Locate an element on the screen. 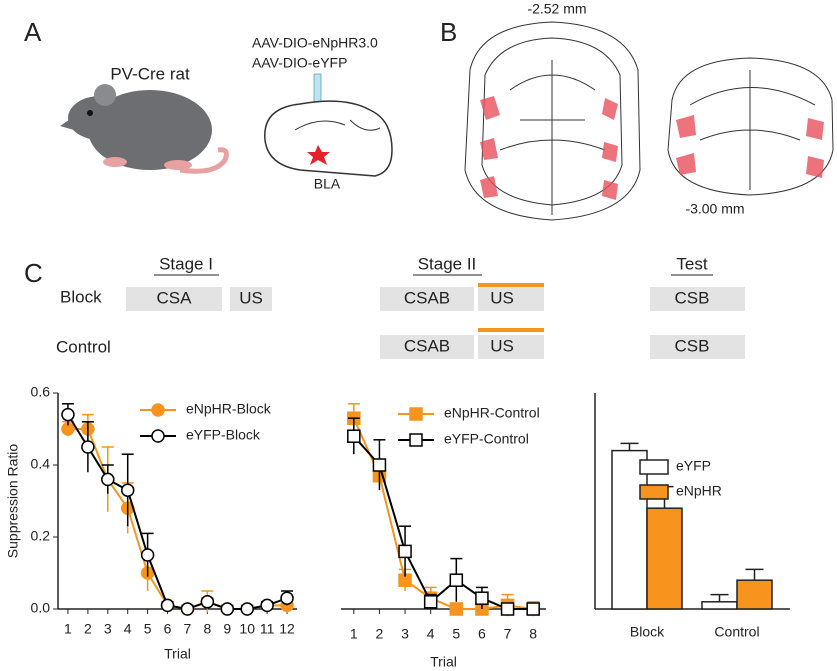 The image size is (837, 671). brain-sections is located at coordinates (649, 121).